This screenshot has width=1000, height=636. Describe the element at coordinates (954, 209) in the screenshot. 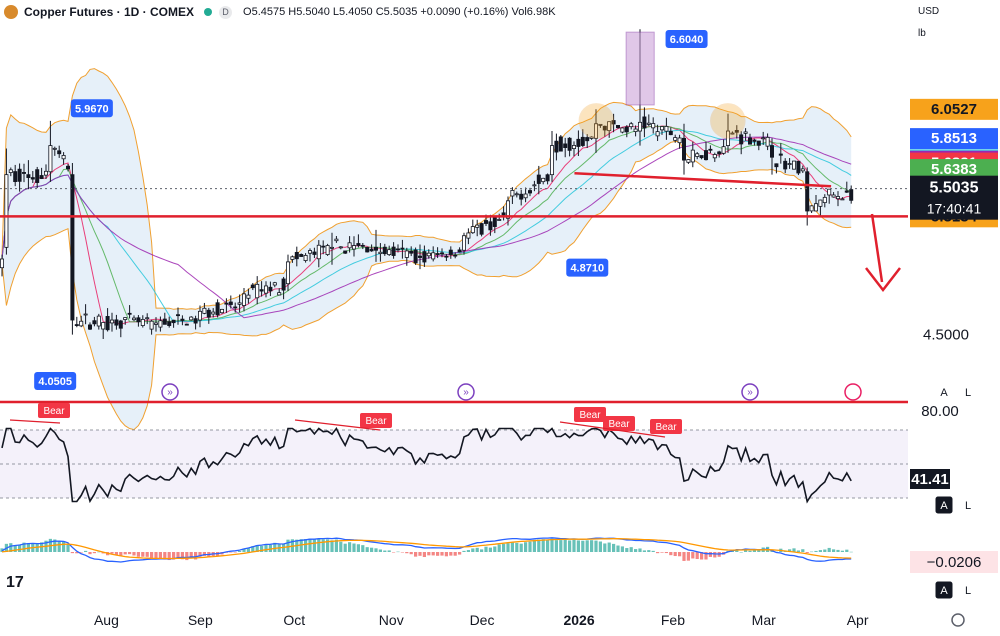

I see `bar-countdown: 17:40:41` at that location.